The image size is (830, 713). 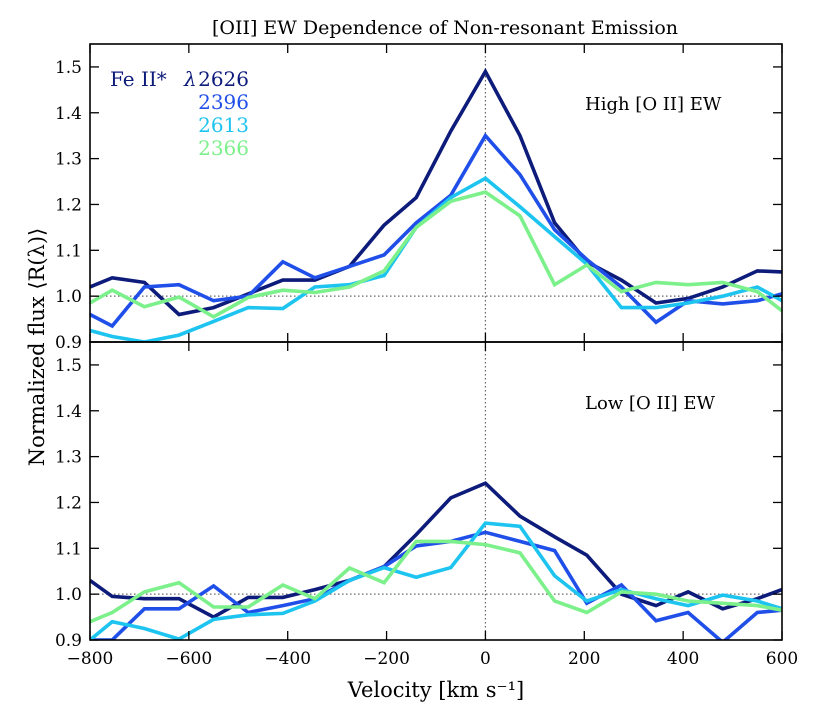 I want to click on legend-entry-2396: 2396, so click(x=223, y=102).